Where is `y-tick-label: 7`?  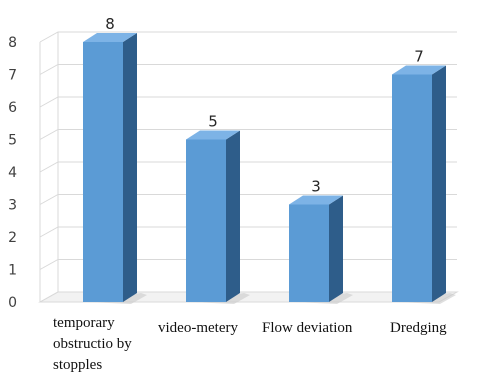
y-tick-label: 7 is located at coordinates (12, 76).